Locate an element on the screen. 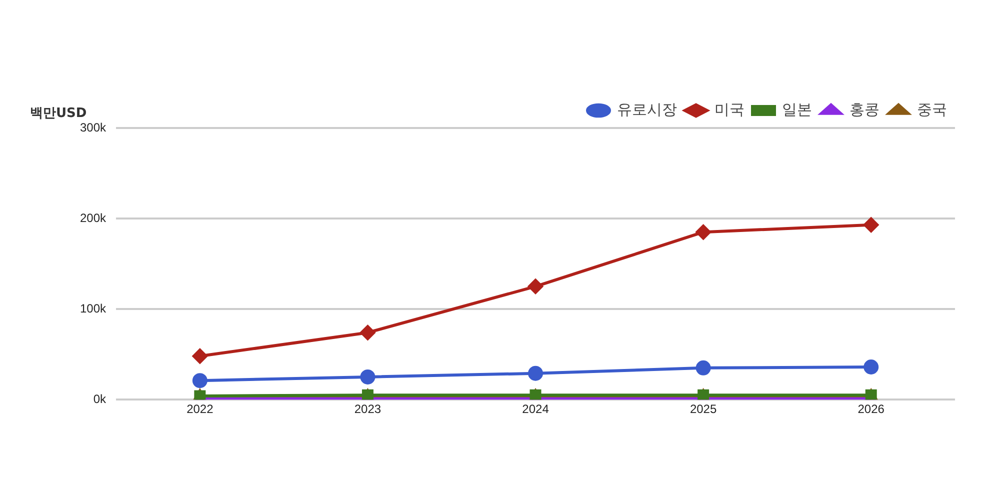 The height and width of the screenshot is (500, 1000). x-tick-label: 2023 is located at coordinates (368, 409).